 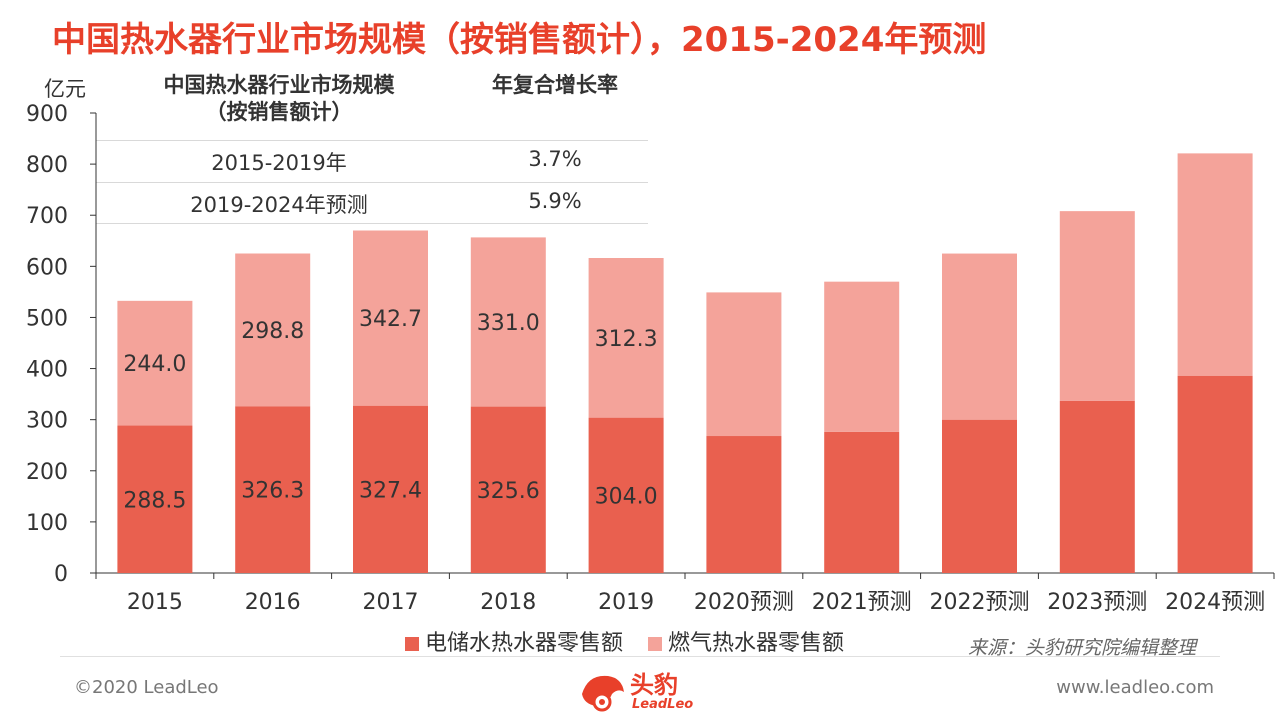 I want to click on legend-label-electric: 电储水热水器零售额, so click(x=524, y=643).